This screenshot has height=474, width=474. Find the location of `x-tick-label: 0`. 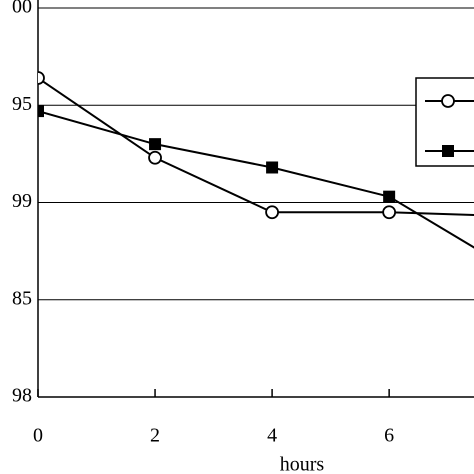

x-tick-label: 0 is located at coordinates (38, 436).